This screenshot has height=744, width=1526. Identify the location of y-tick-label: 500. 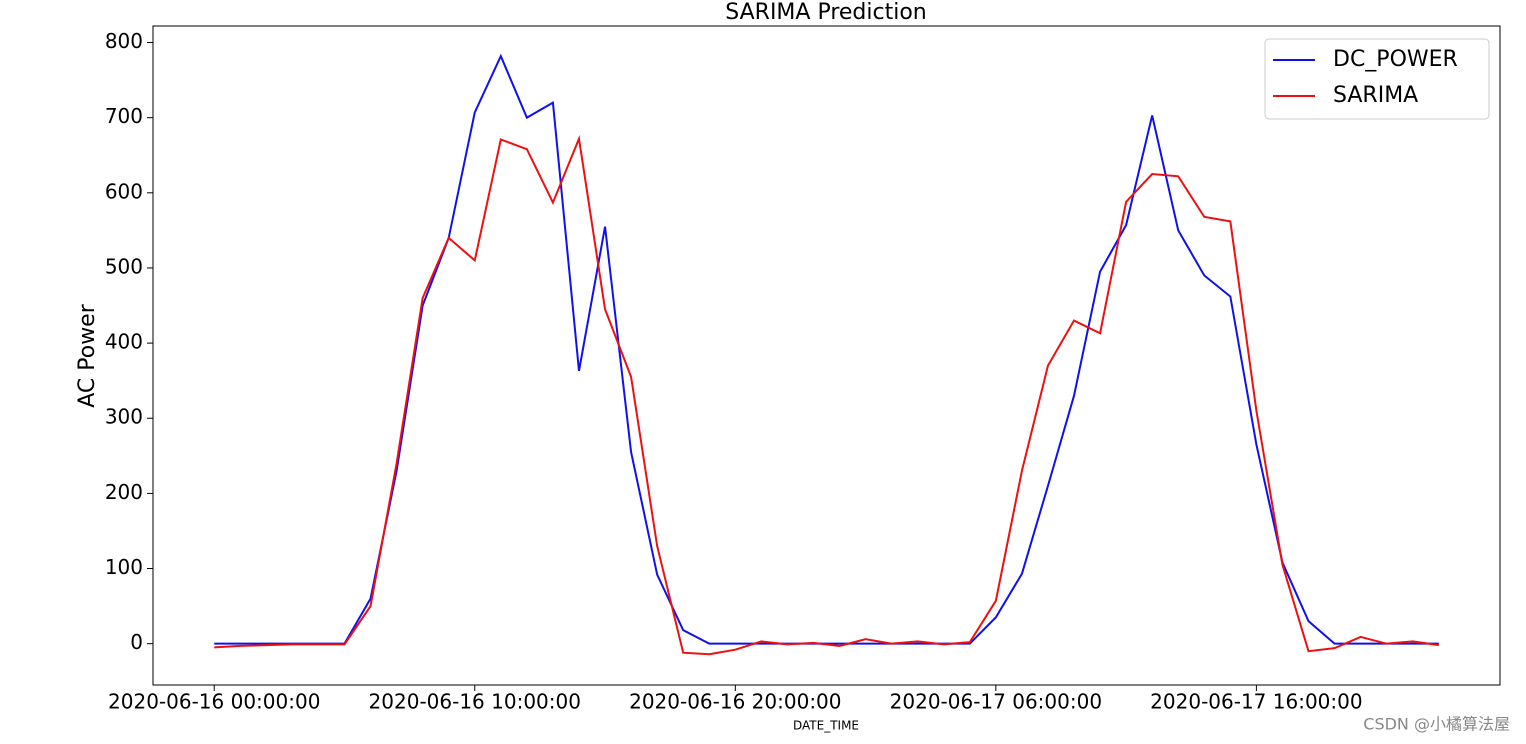
(124, 266).